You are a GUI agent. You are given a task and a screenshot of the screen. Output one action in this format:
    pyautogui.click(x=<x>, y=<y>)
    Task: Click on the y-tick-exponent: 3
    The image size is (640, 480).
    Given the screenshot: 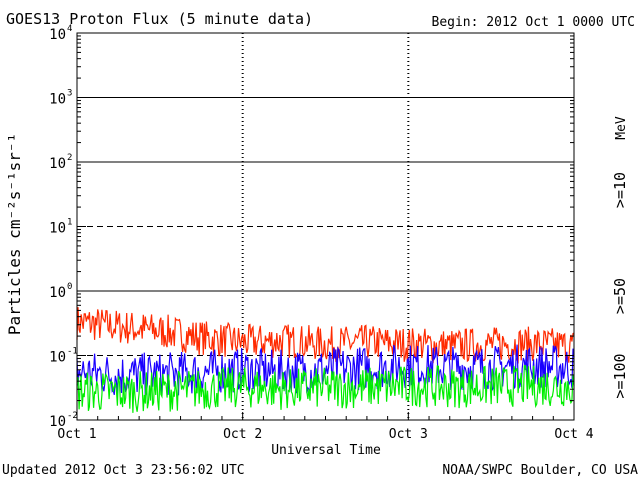 What is the action you would take?
    pyautogui.click(x=69, y=94)
    